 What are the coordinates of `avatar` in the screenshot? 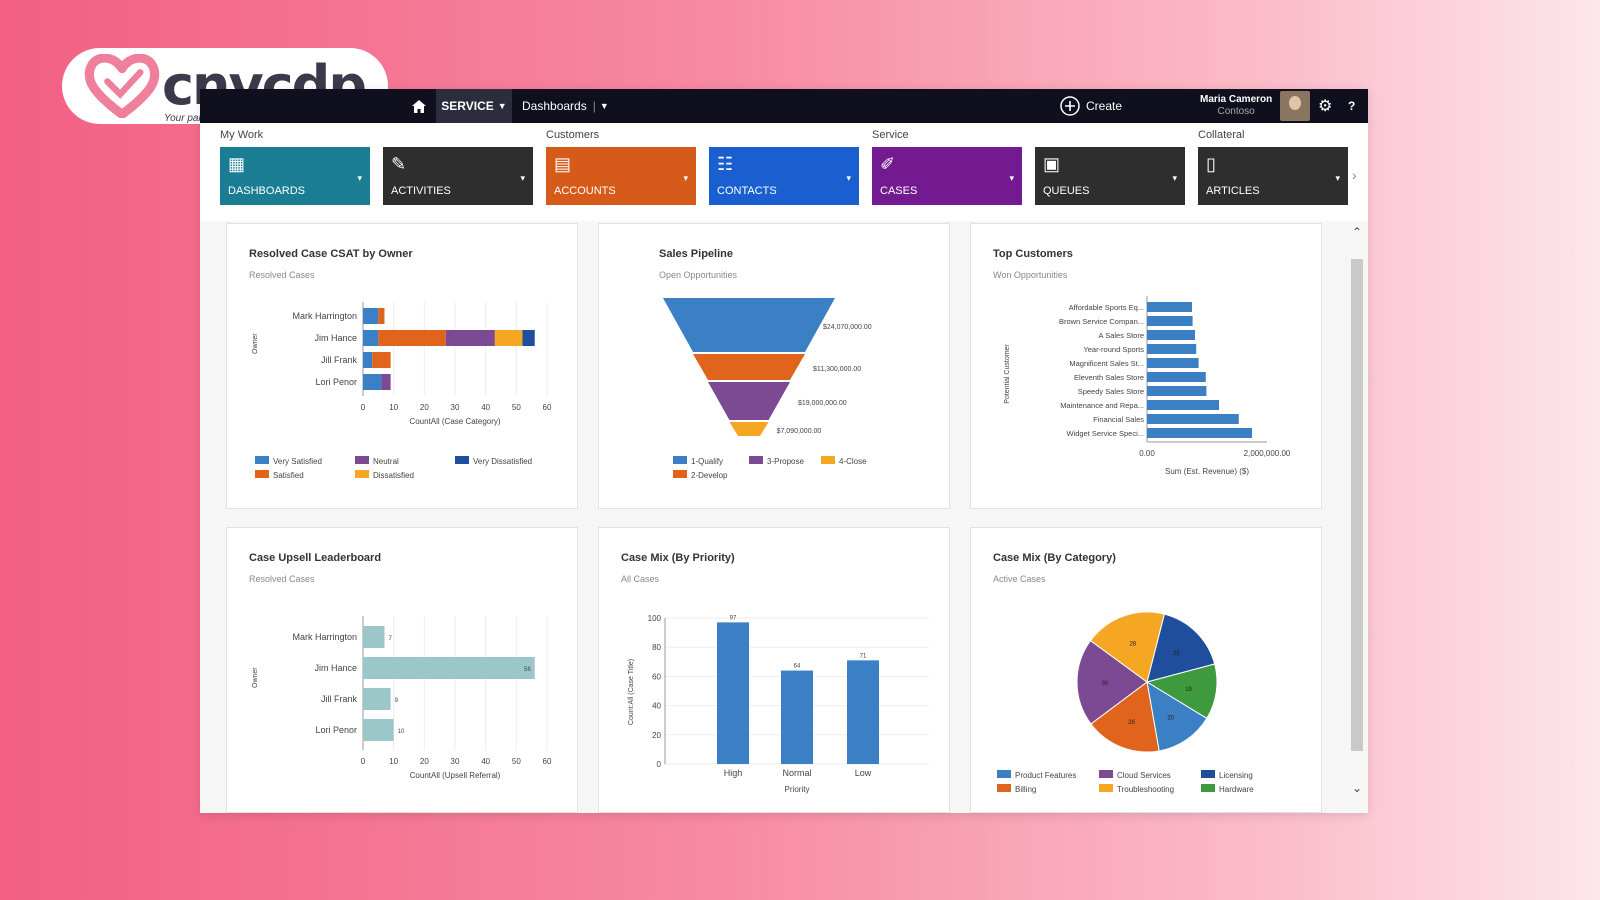 It's located at (1295, 106).